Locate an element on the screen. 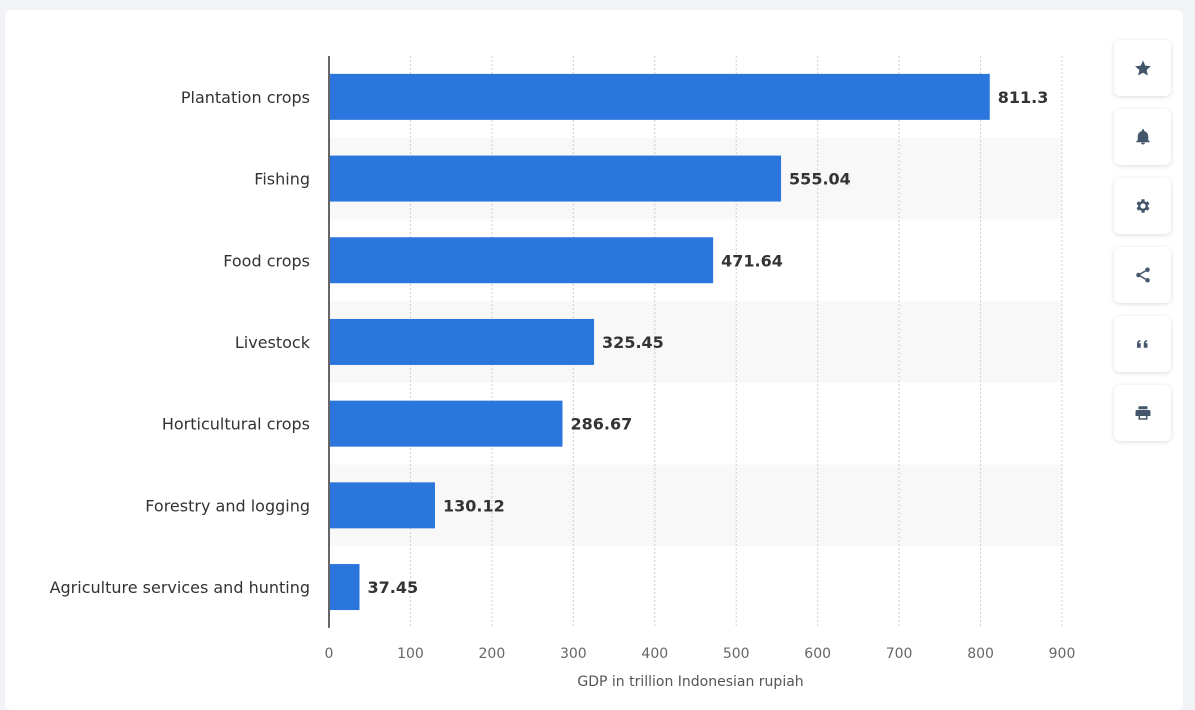  star-icon is located at coordinates (1142, 68).